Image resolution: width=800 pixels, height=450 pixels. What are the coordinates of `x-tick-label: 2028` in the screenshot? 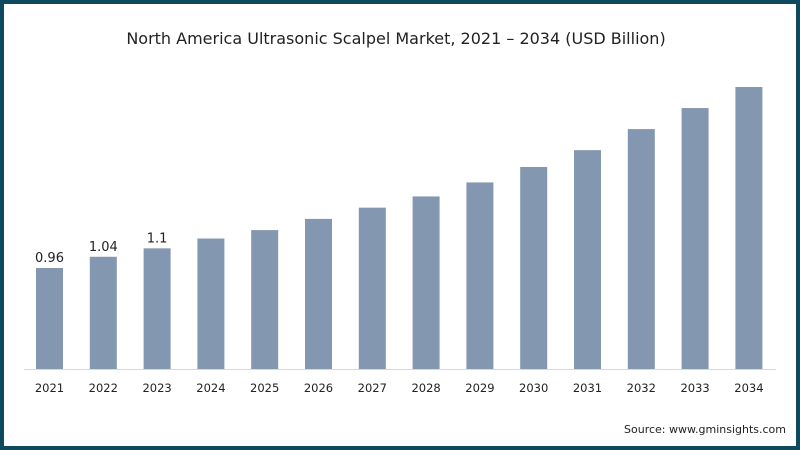 It's located at (425, 388).